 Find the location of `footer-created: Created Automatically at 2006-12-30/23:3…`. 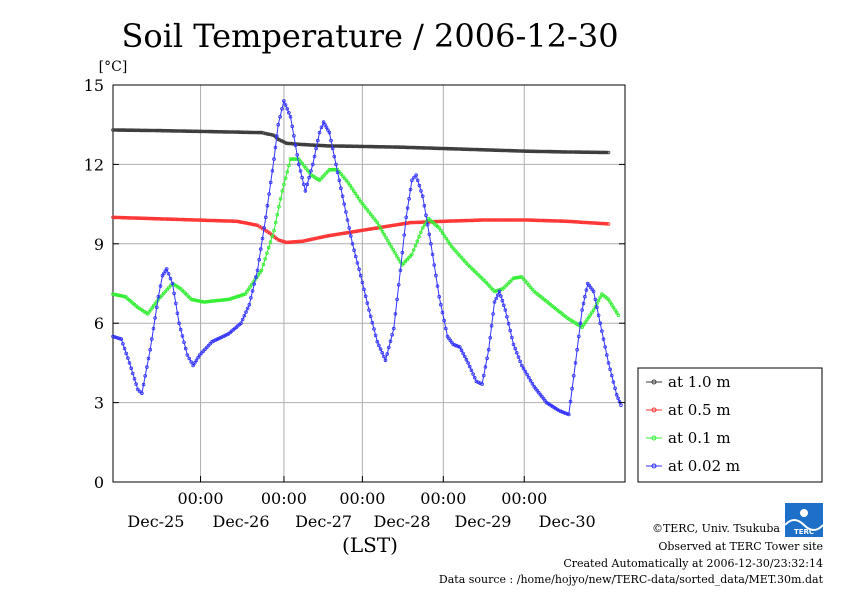

footer-created: Created Automatically at 2006-12-30/23:3… is located at coordinates (693, 563).